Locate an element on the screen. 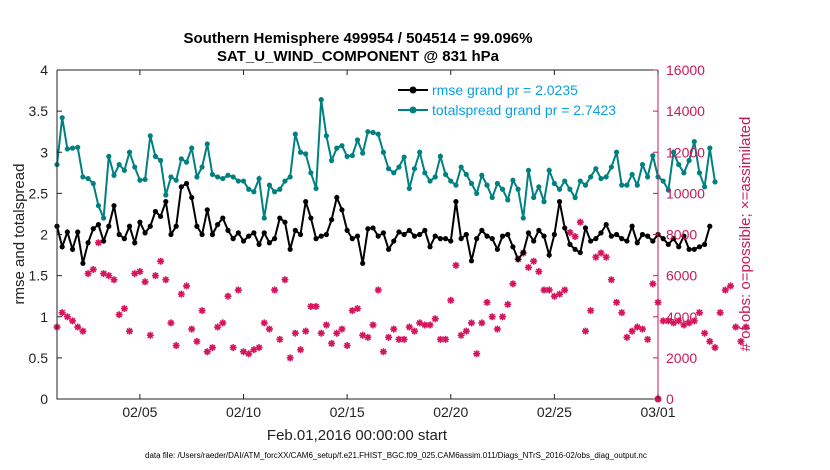 This screenshot has height=470, width=830. legend-spread-label: totalspread grand pr = 2.7423 is located at coordinates (524, 110).